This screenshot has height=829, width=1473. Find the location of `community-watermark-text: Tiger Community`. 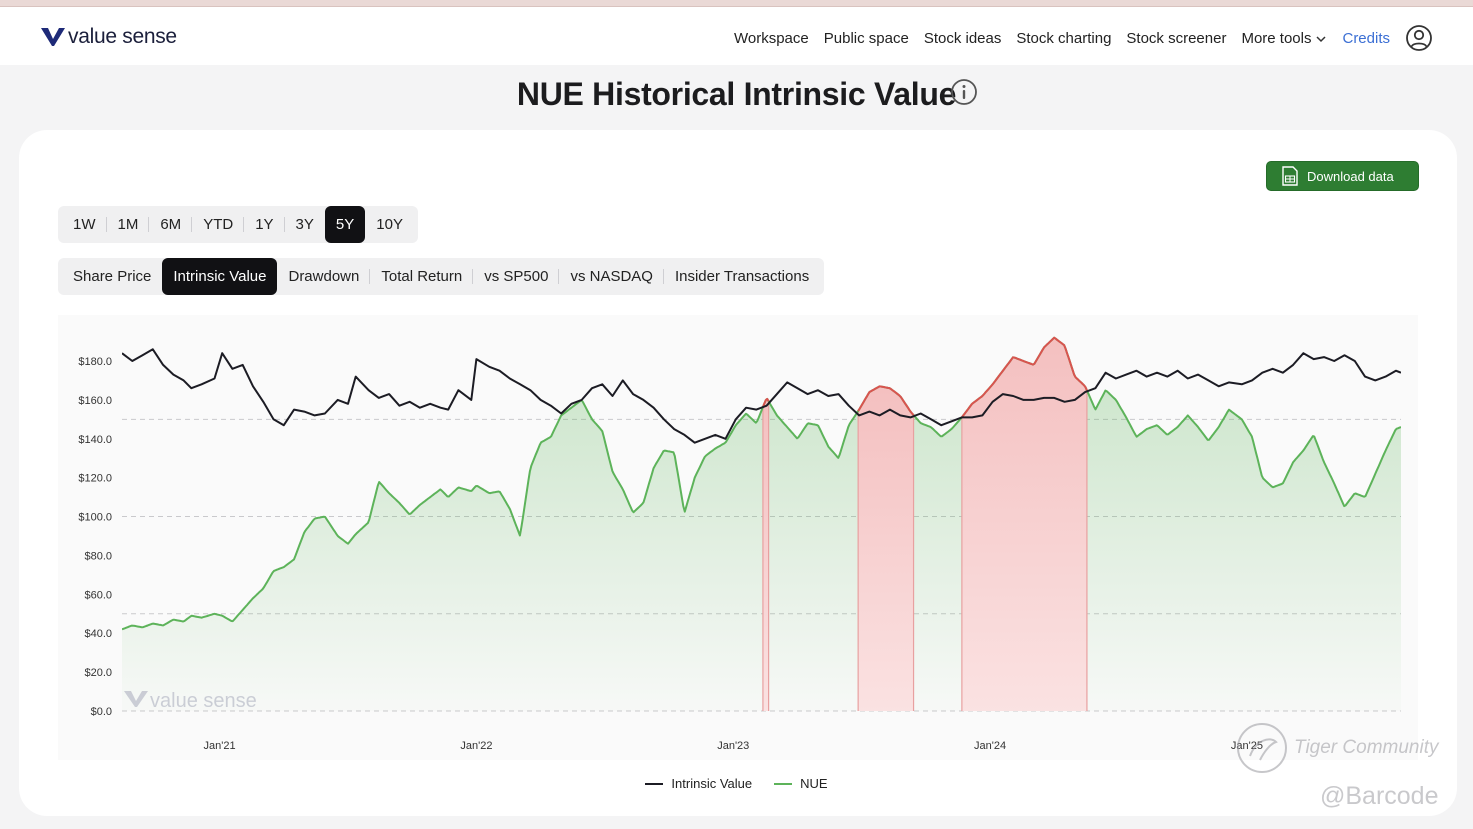

community-watermark-text: Tiger Community is located at coordinates (1366, 747).